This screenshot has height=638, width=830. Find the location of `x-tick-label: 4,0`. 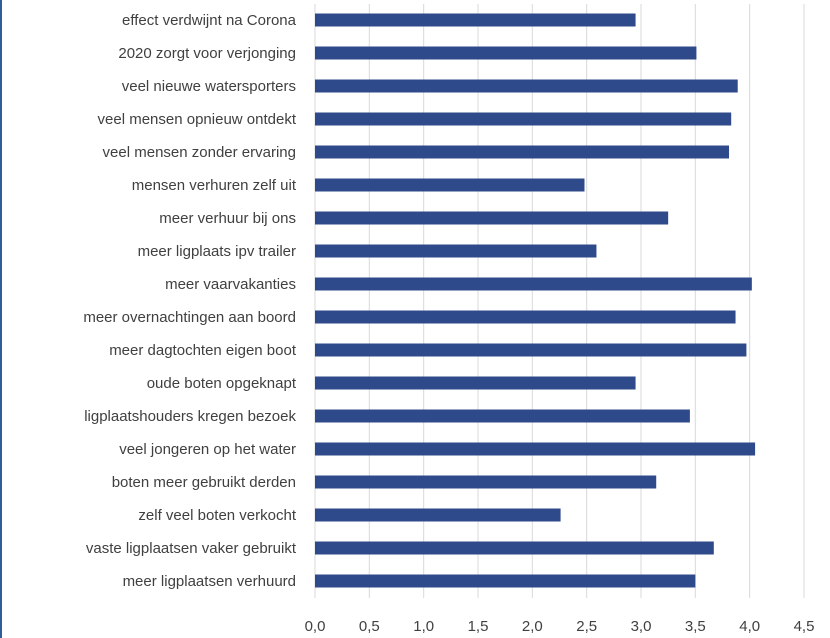

x-tick-label: 4,0 is located at coordinates (749, 626).